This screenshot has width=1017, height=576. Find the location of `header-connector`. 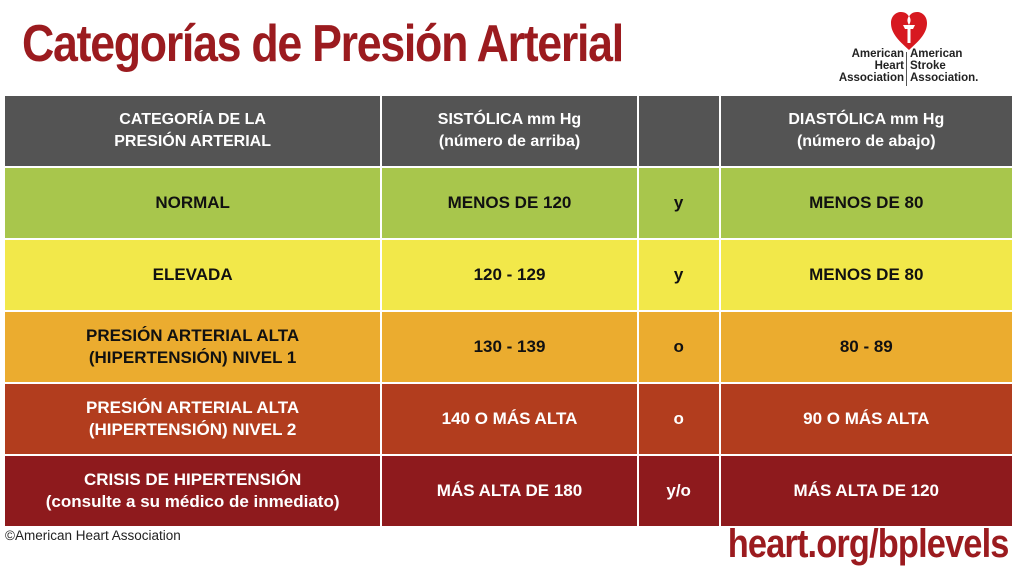

header-connector is located at coordinates (678, 131).